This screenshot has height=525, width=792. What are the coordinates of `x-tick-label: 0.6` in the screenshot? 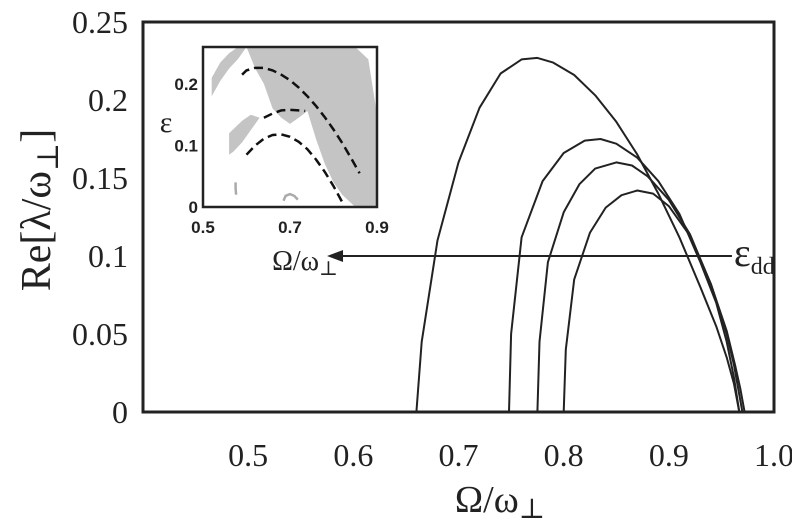 It's located at (353, 455).